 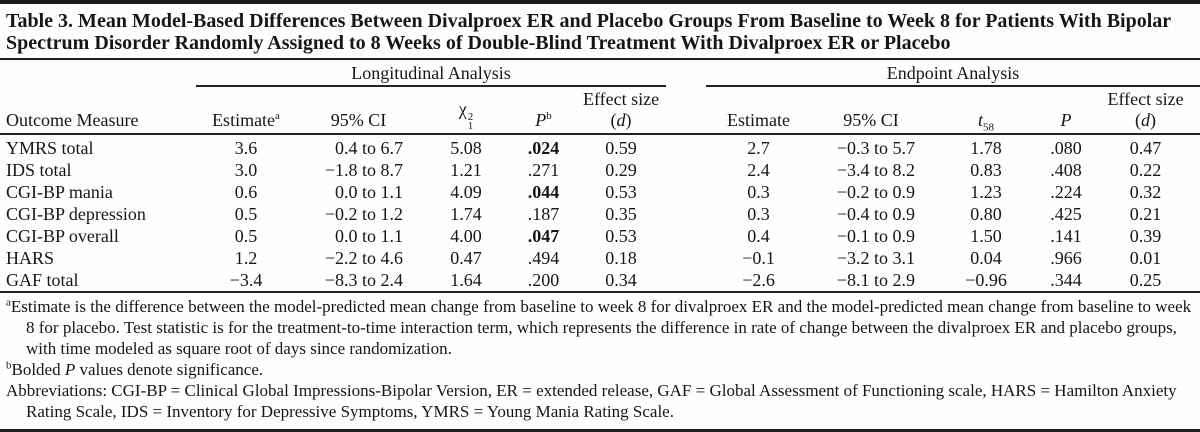 I want to click on cell-long-p: .271, so click(x=543, y=170).